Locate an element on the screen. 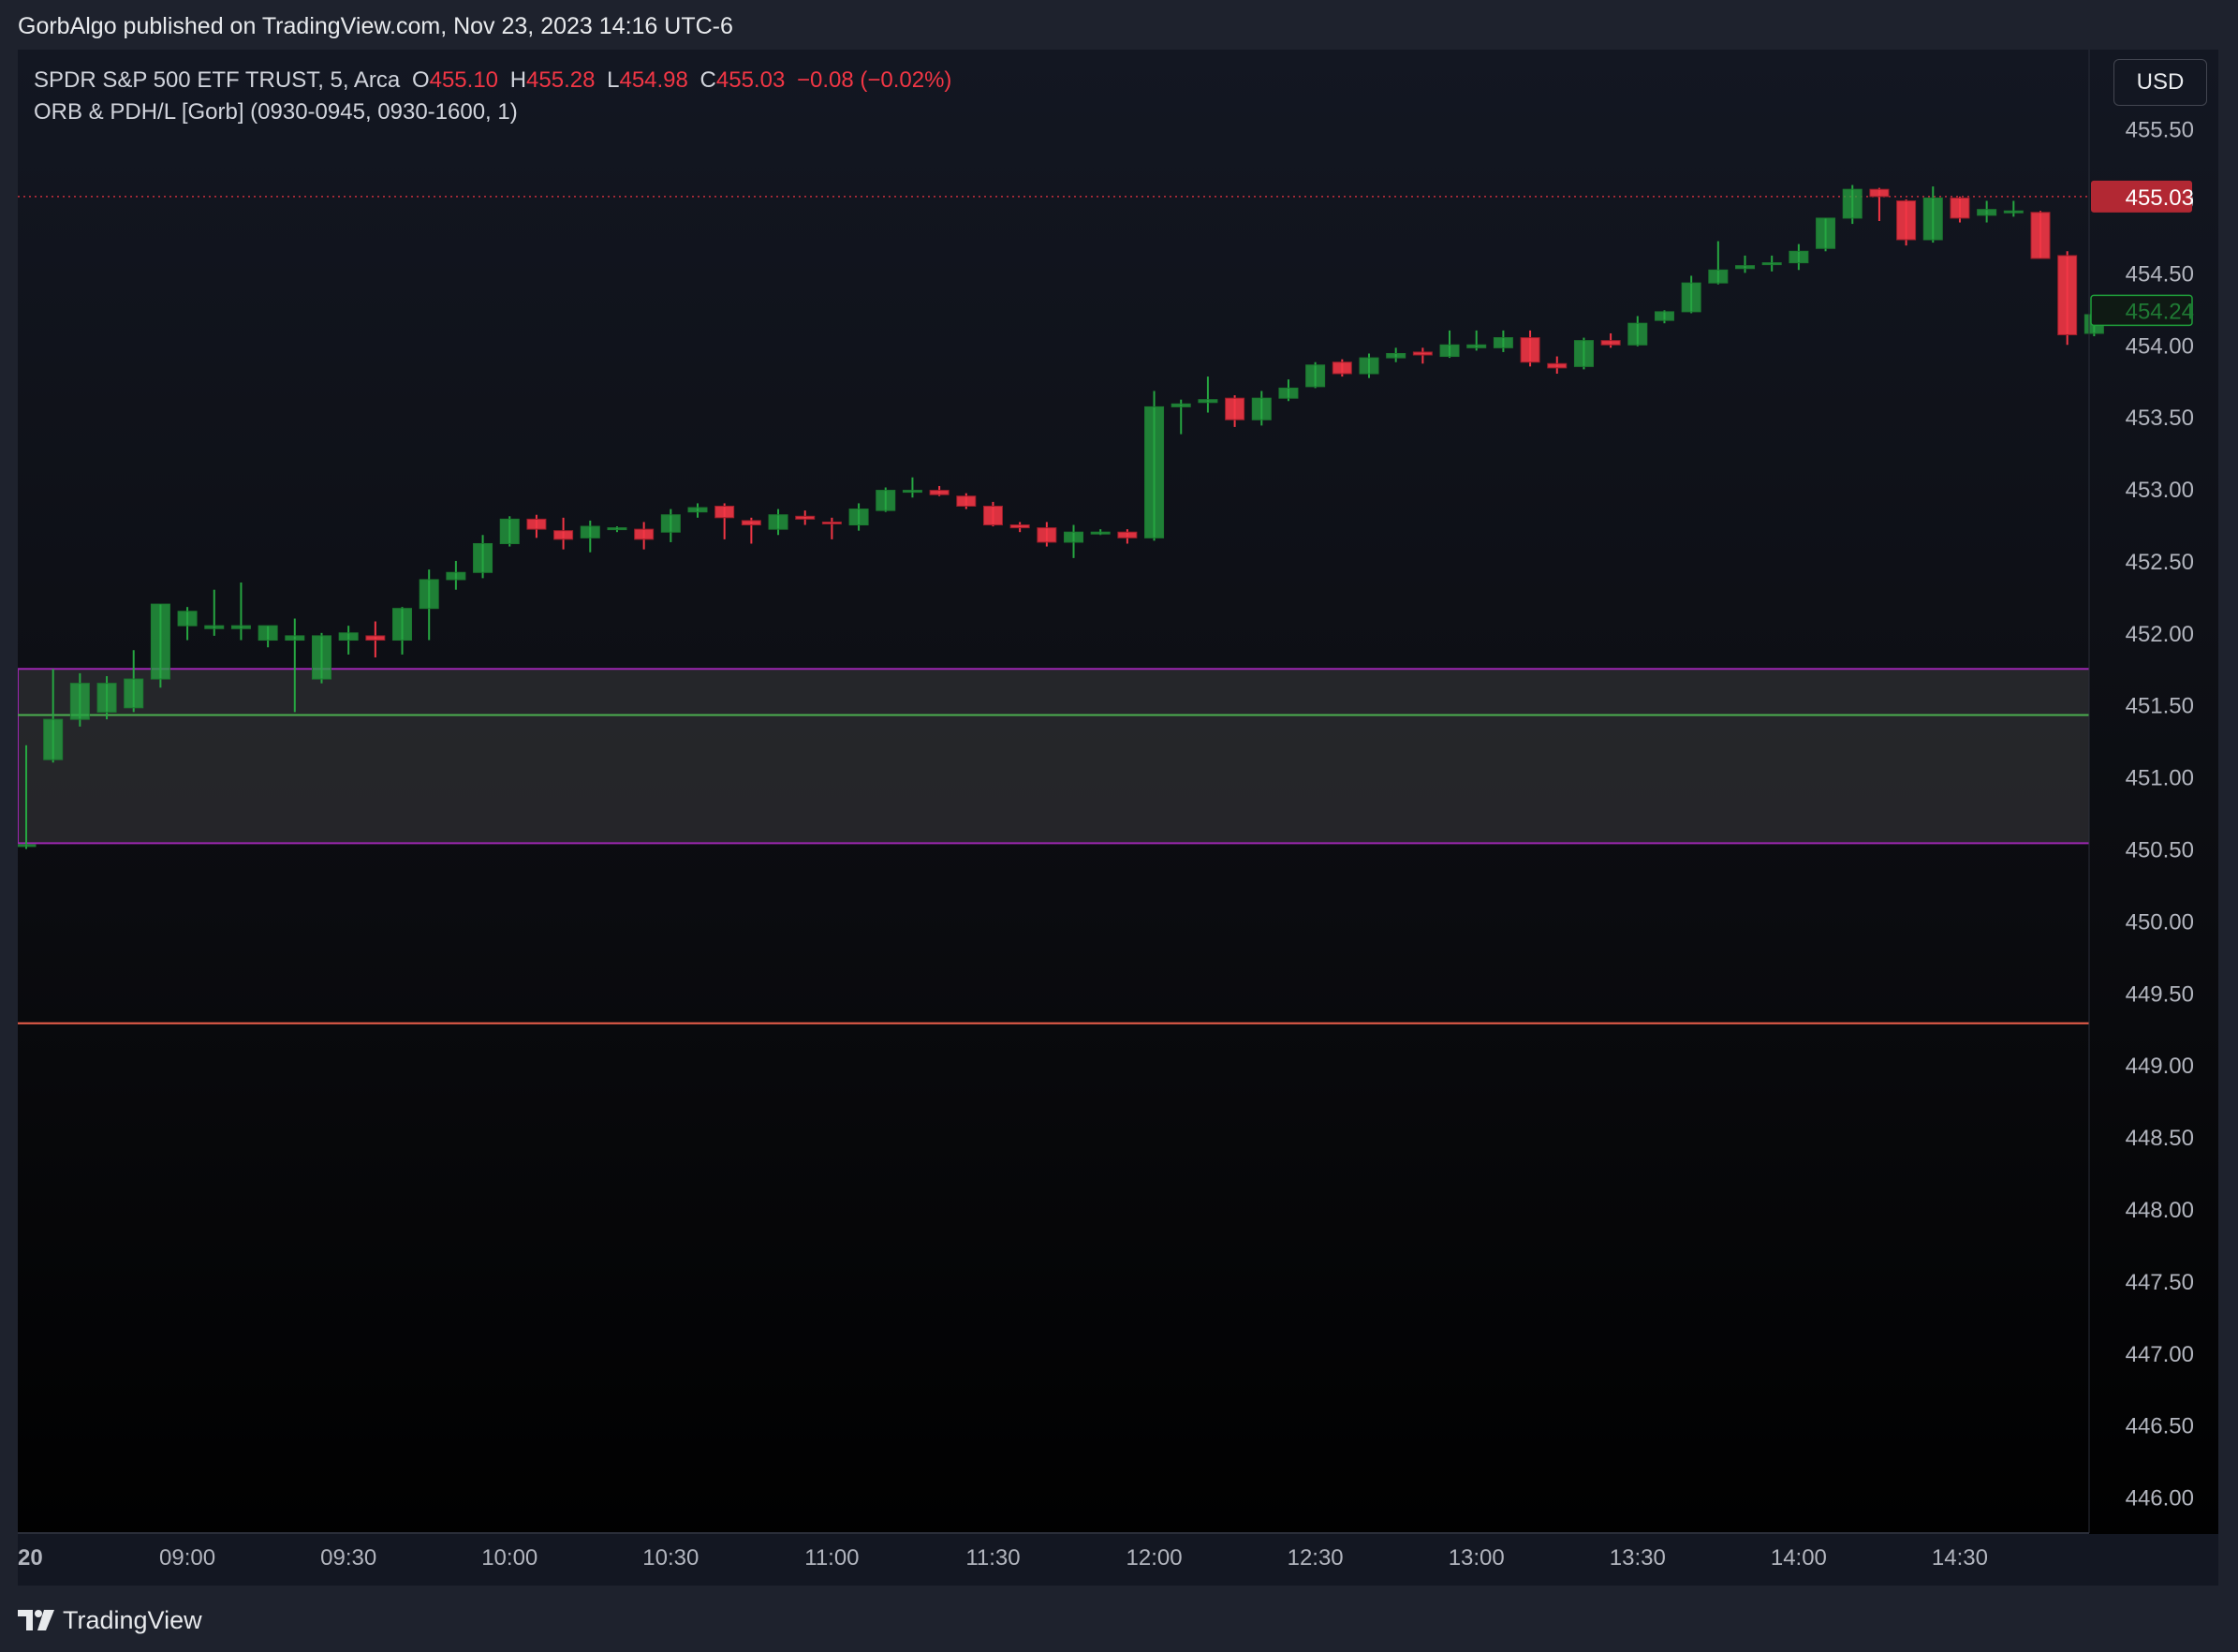 The width and height of the screenshot is (2238, 1652). x-tick-label: 12:30 is located at coordinates (1316, 1558).